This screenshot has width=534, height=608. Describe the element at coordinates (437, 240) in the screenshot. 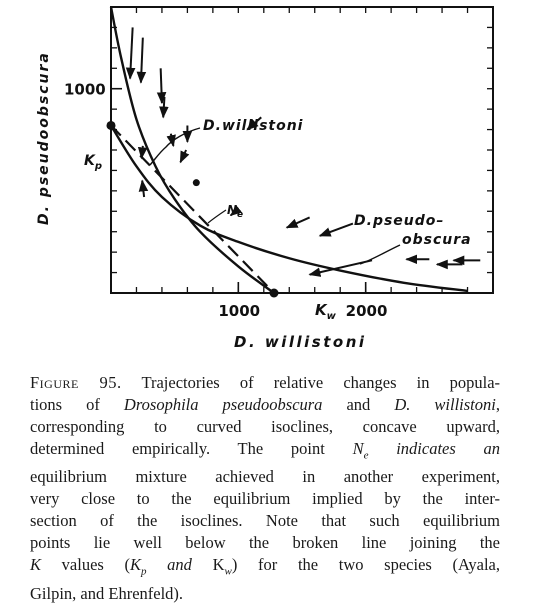

I see `pseudoobscura-isocline-label-line2: obscura` at that location.